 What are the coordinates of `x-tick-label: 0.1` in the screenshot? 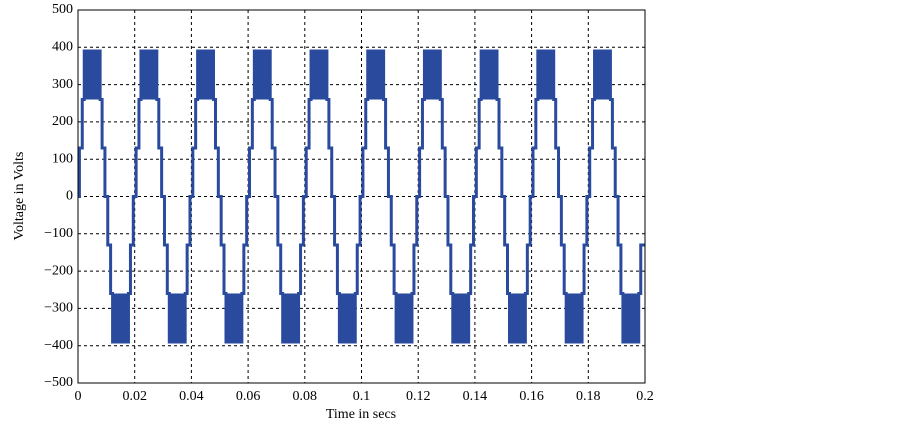 It's located at (362, 396).